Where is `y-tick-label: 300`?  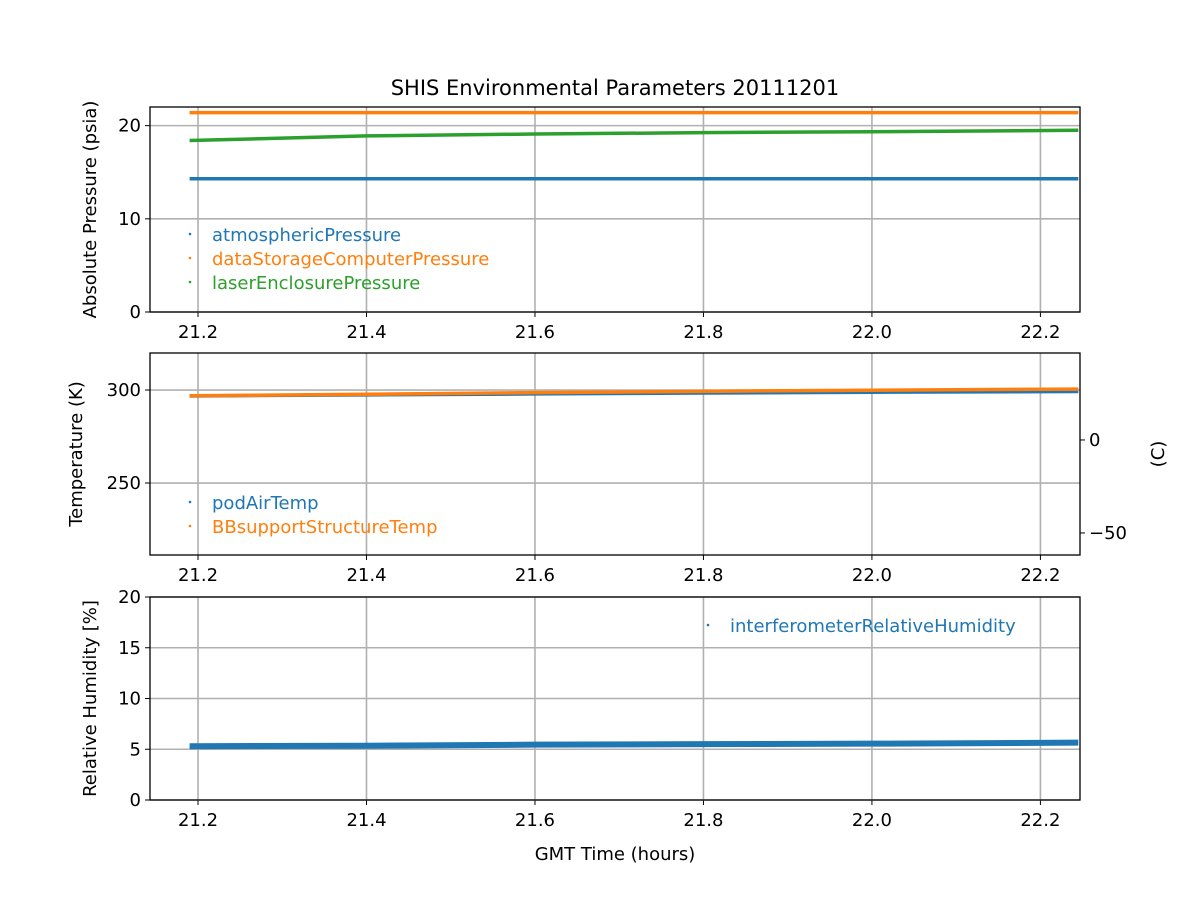
y-tick-label: 300 is located at coordinates (124, 390).